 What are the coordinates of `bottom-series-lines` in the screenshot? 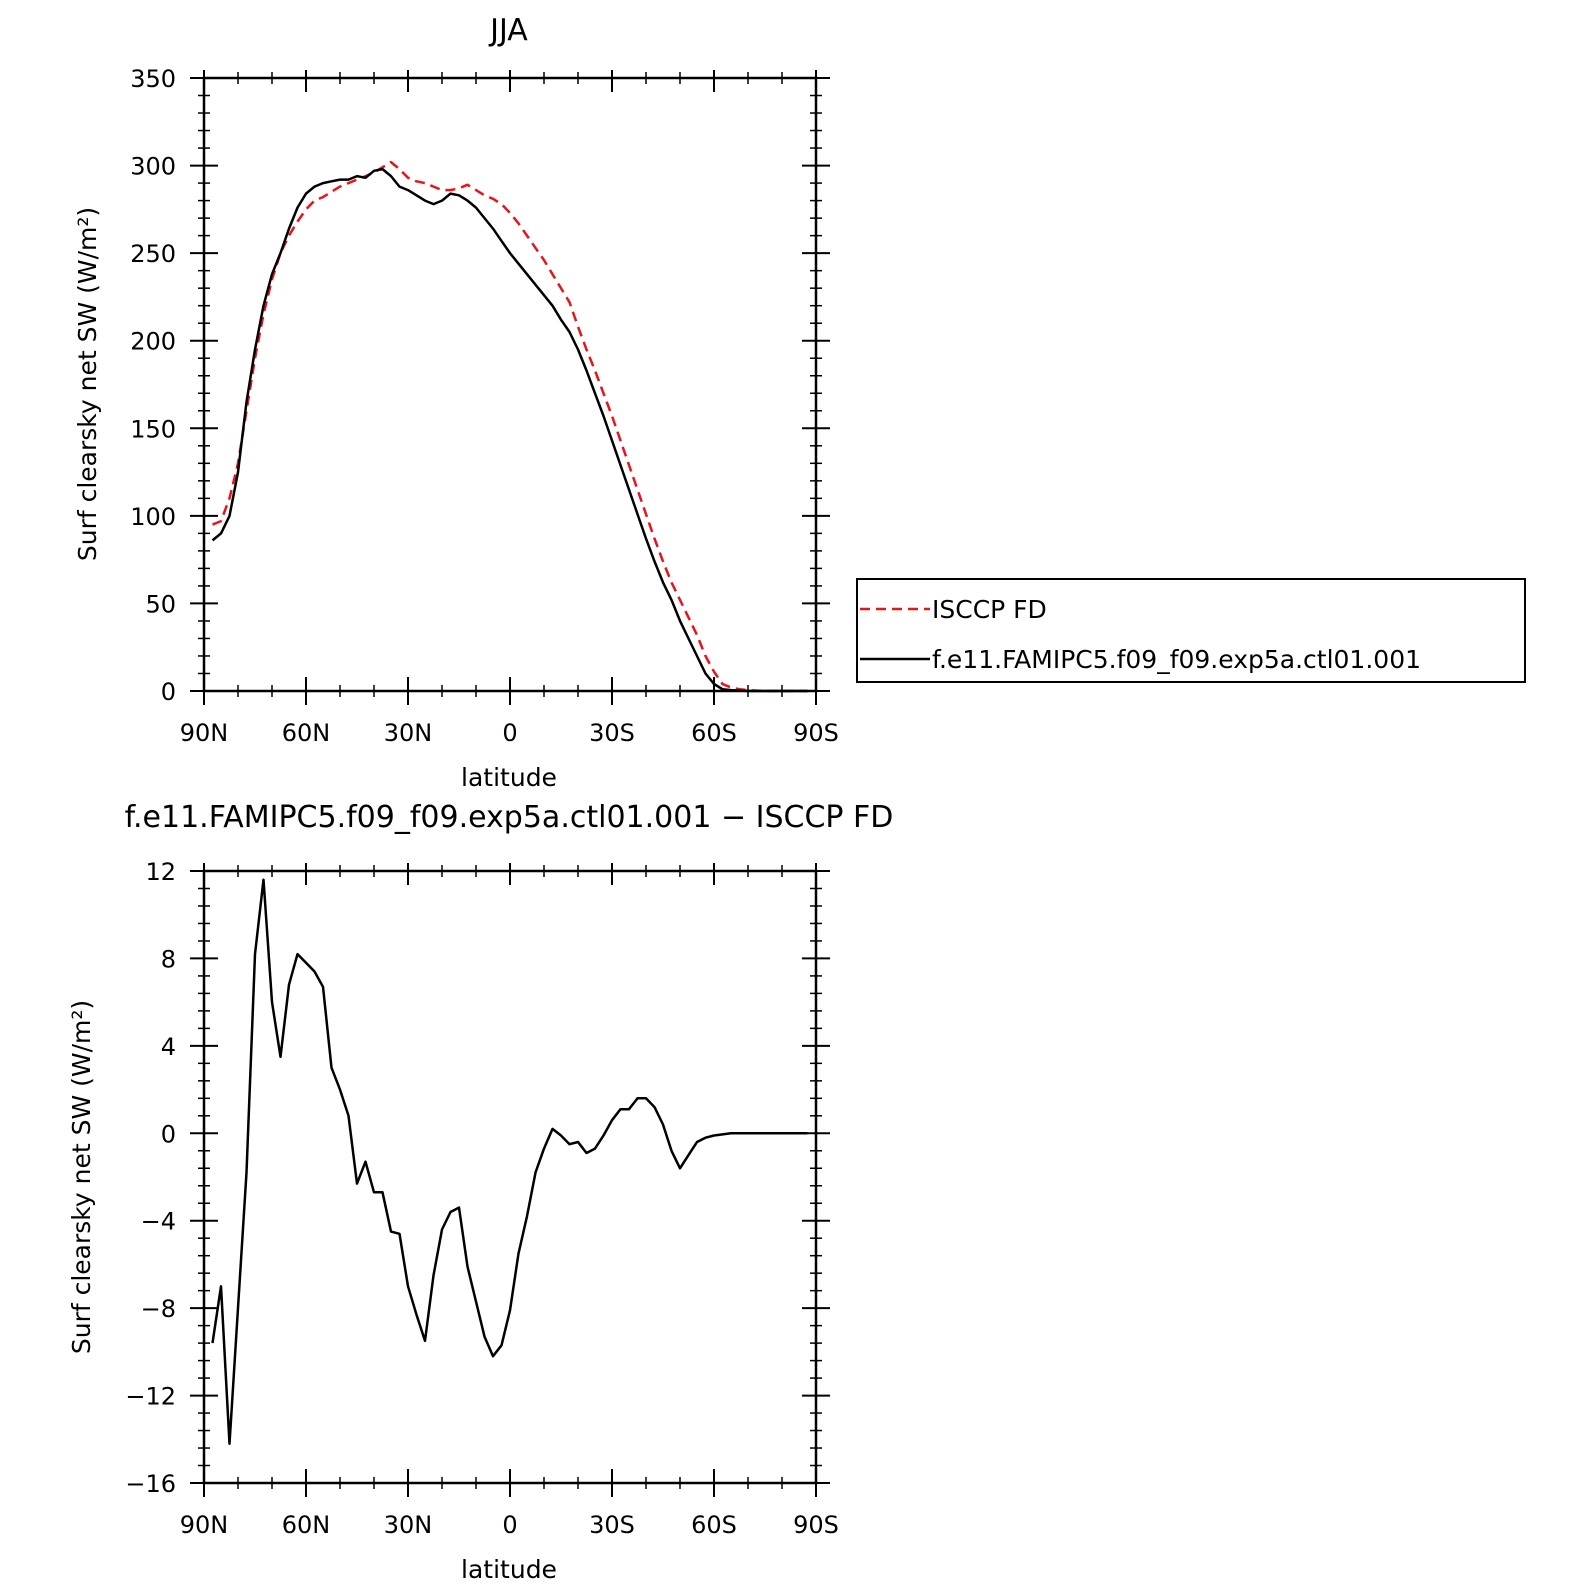 It's located at (509, 1161).